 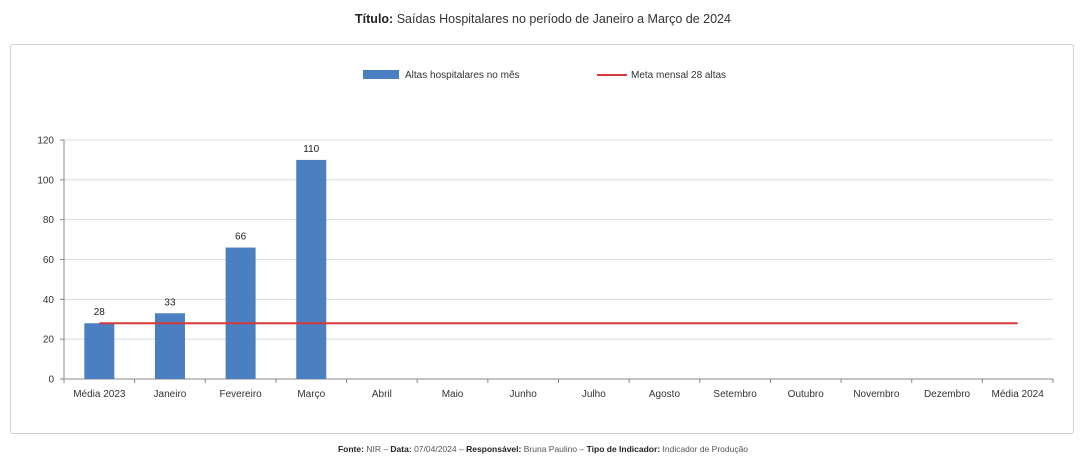 I want to click on y-tick-label: 40, so click(x=49, y=300).